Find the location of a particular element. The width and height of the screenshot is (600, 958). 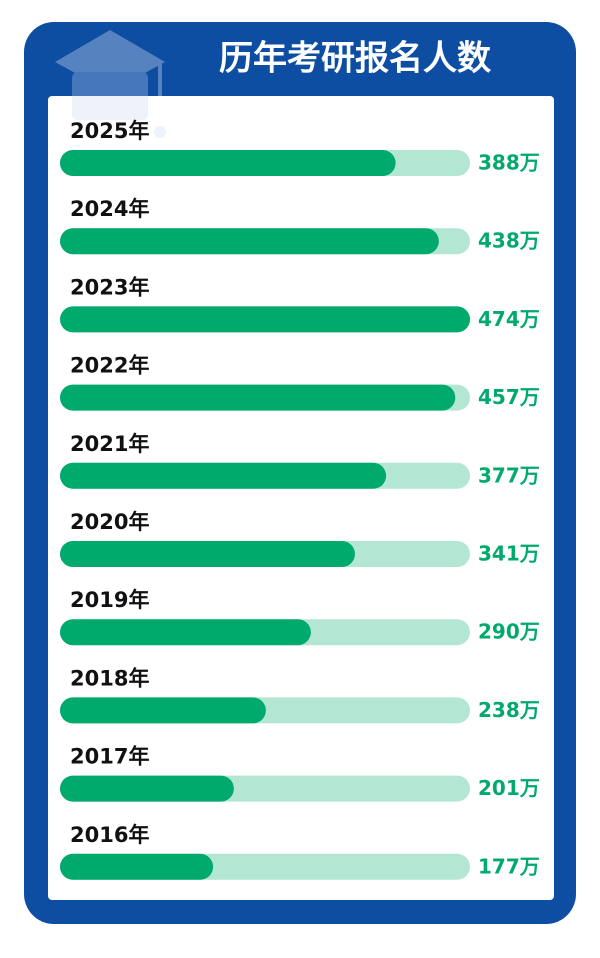

value-label: 388万 is located at coordinates (509, 163).